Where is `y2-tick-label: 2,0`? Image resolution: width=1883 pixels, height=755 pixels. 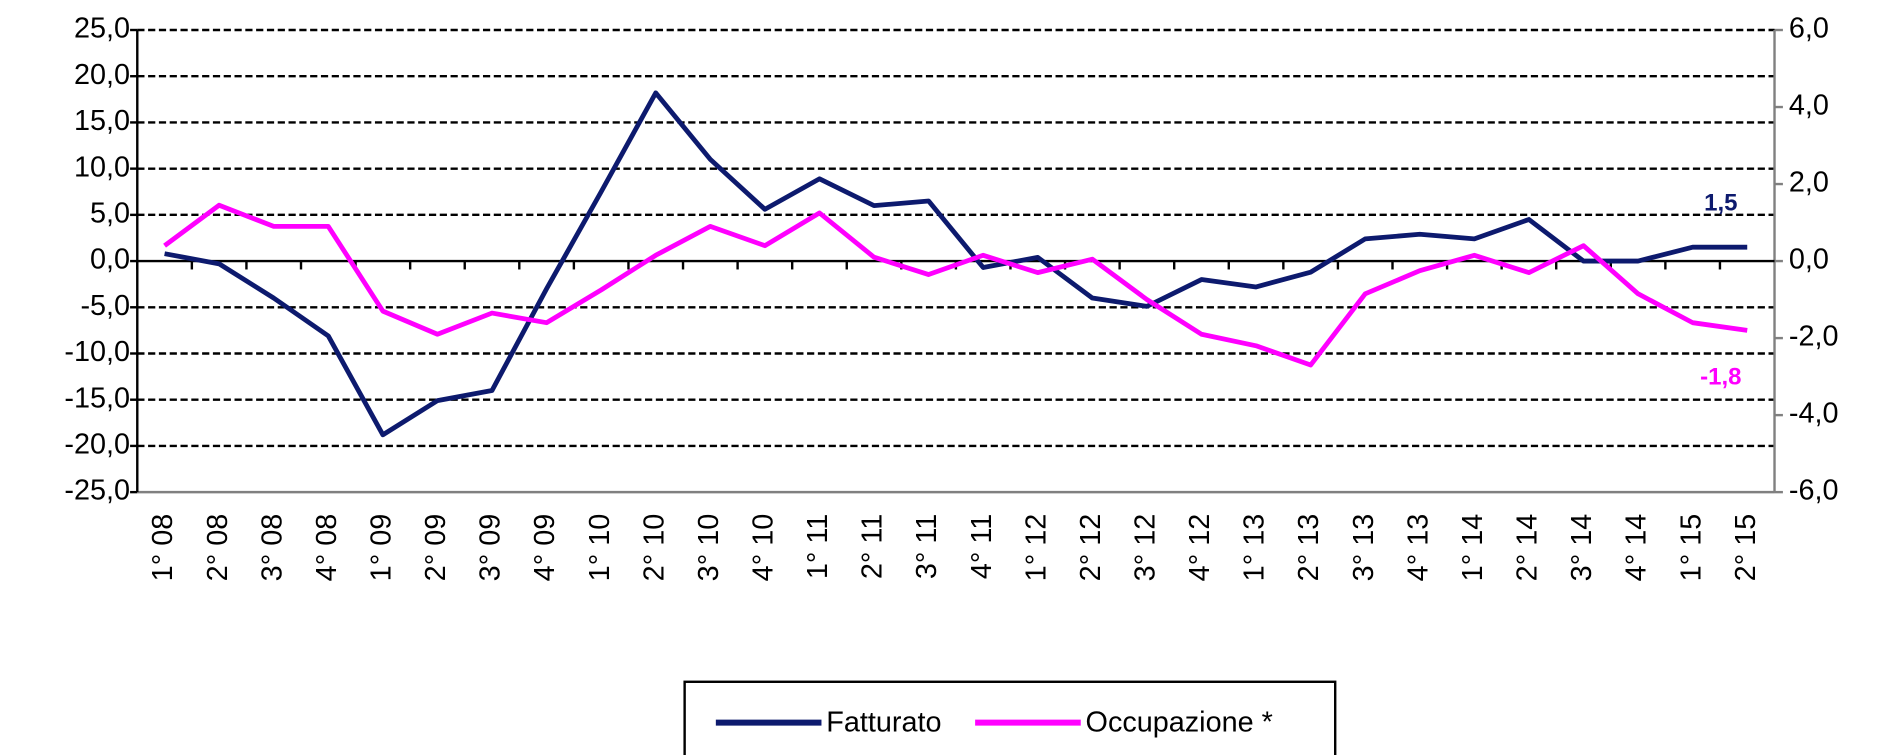
y2-tick-label: 2,0 is located at coordinates (1809, 183).